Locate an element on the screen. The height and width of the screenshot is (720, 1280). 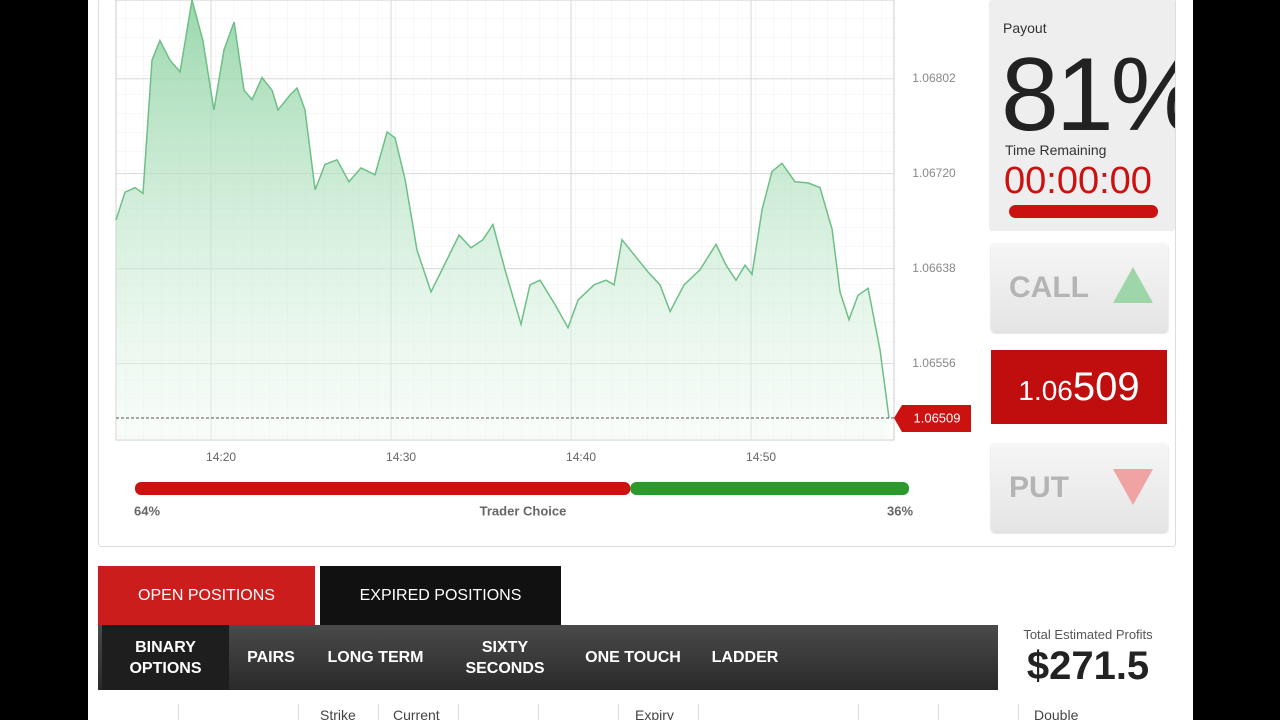
header-strike: Strike is located at coordinates (338, 713).